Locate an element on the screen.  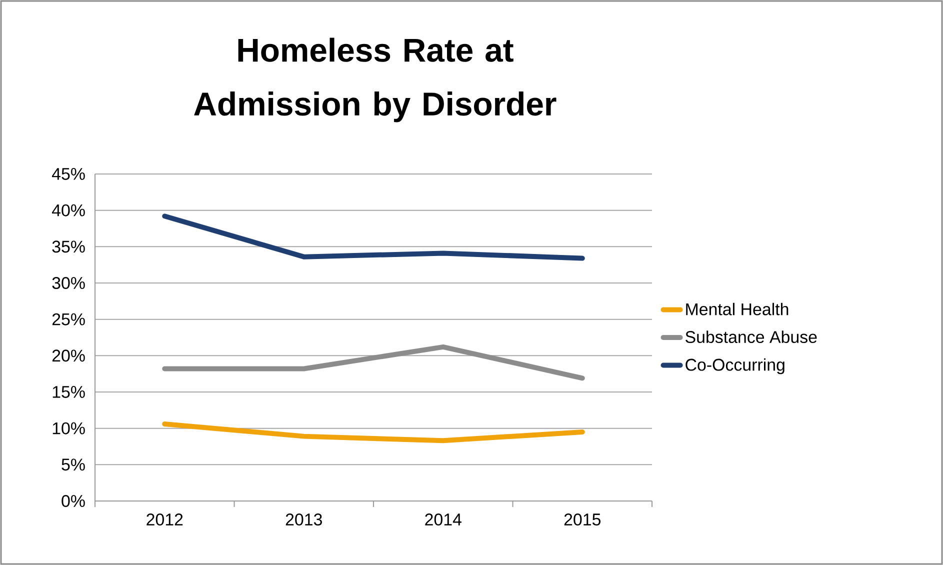
y-tick-label: 15% is located at coordinates (68, 392).